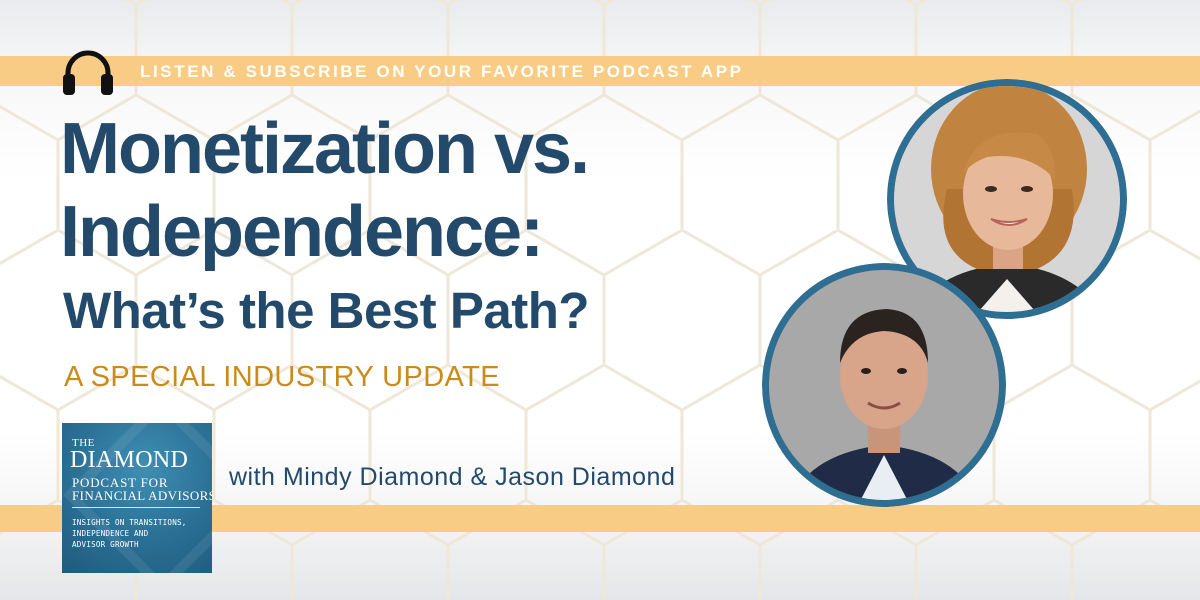 The width and height of the screenshot is (1200, 600). What do you see at coordinates (136, 507) in the screenshot?
I see `logo-divider` at bounding box center [136, 507].